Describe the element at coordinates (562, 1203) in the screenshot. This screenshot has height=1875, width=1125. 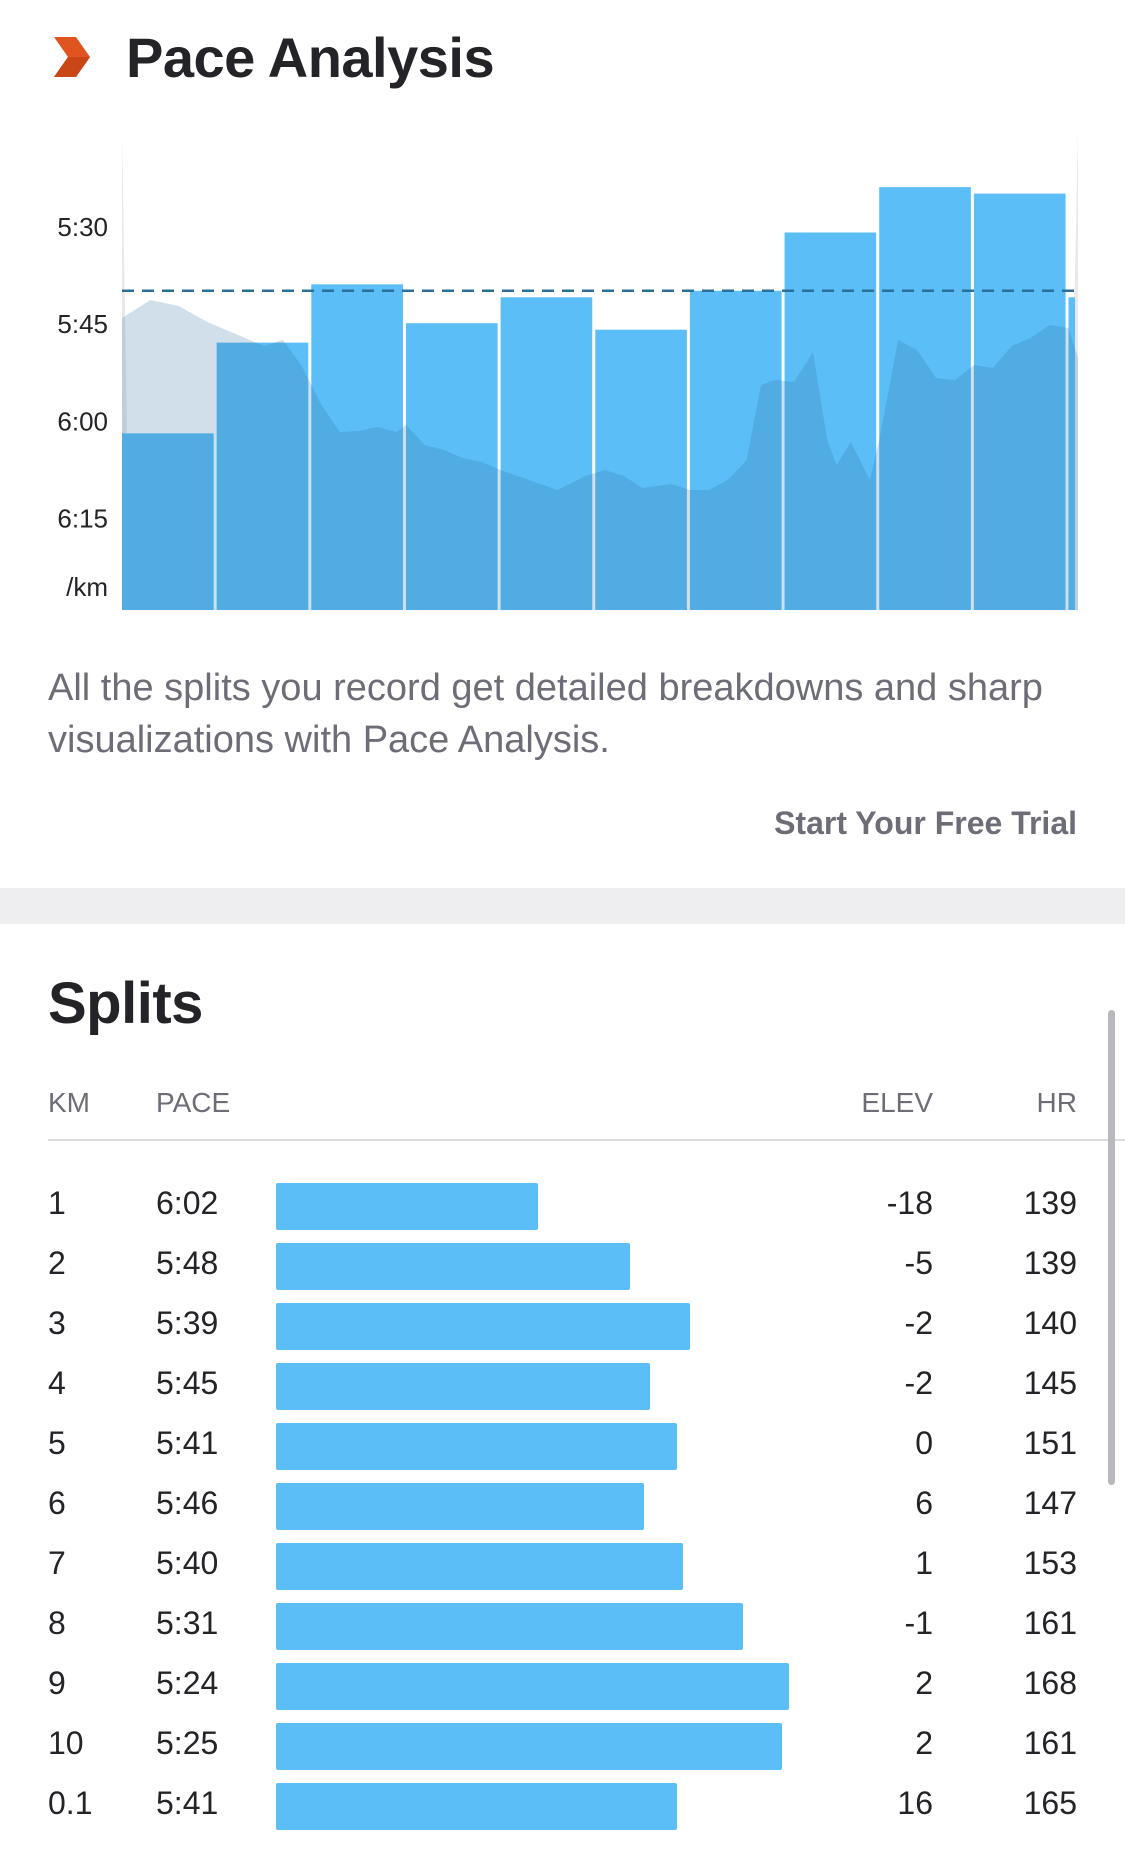
I see `split-row: 1 6:02 -18 139` at that location.